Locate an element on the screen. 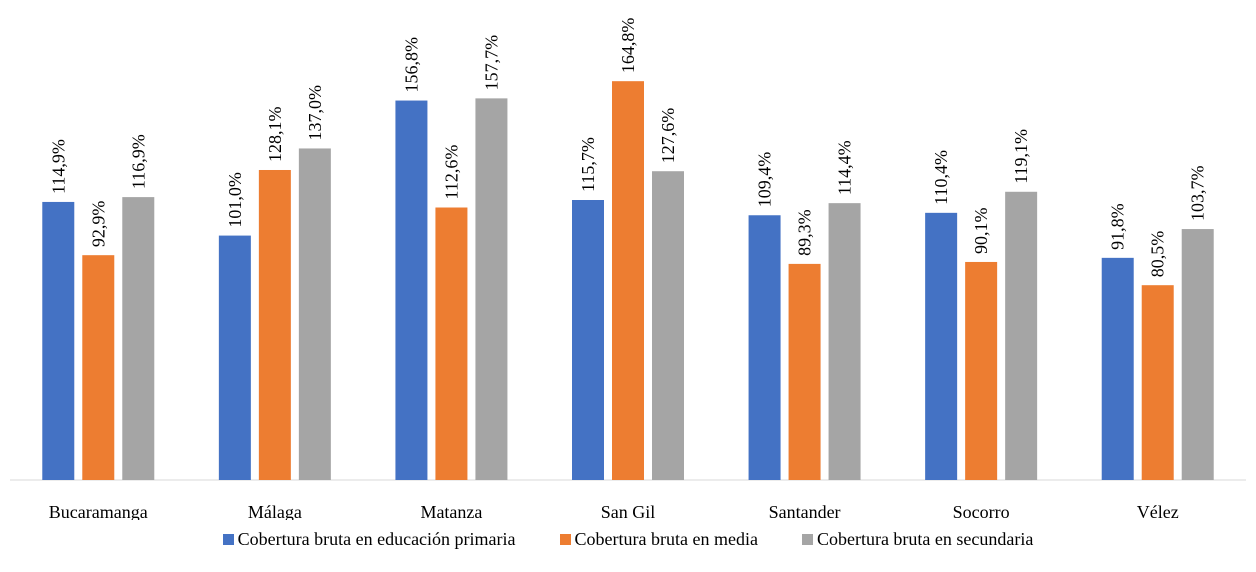  data-label: 156,8% is located at coordinates (411, 65).